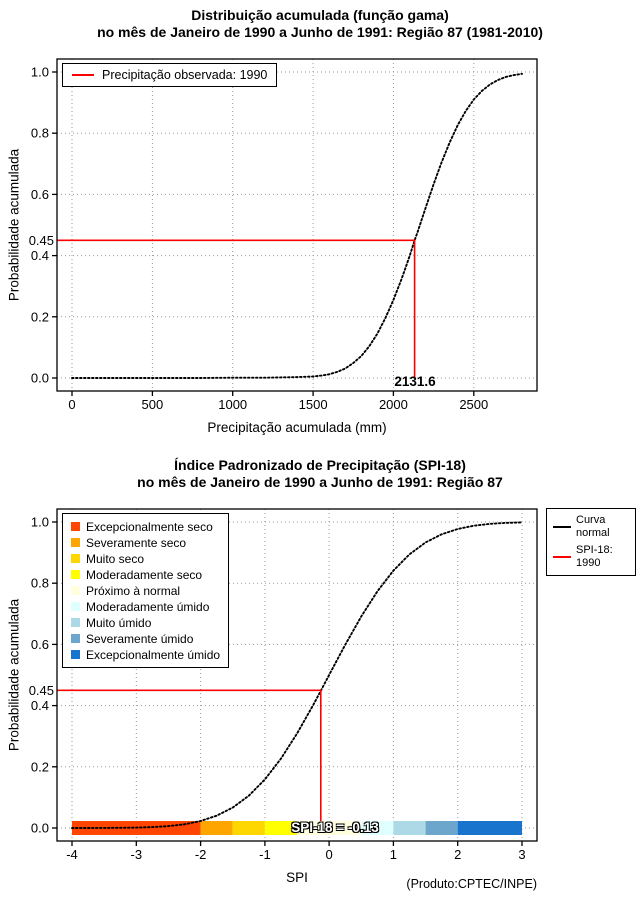 The width and height of the screenshot is (640, 900). Describe the element at coordinates (521, 854) in the screenshot. I see `x-tick-label: 3` at that location.